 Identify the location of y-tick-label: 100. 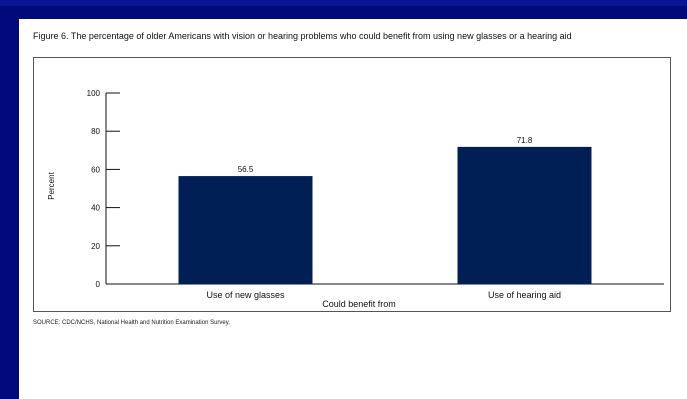
(94, 93).